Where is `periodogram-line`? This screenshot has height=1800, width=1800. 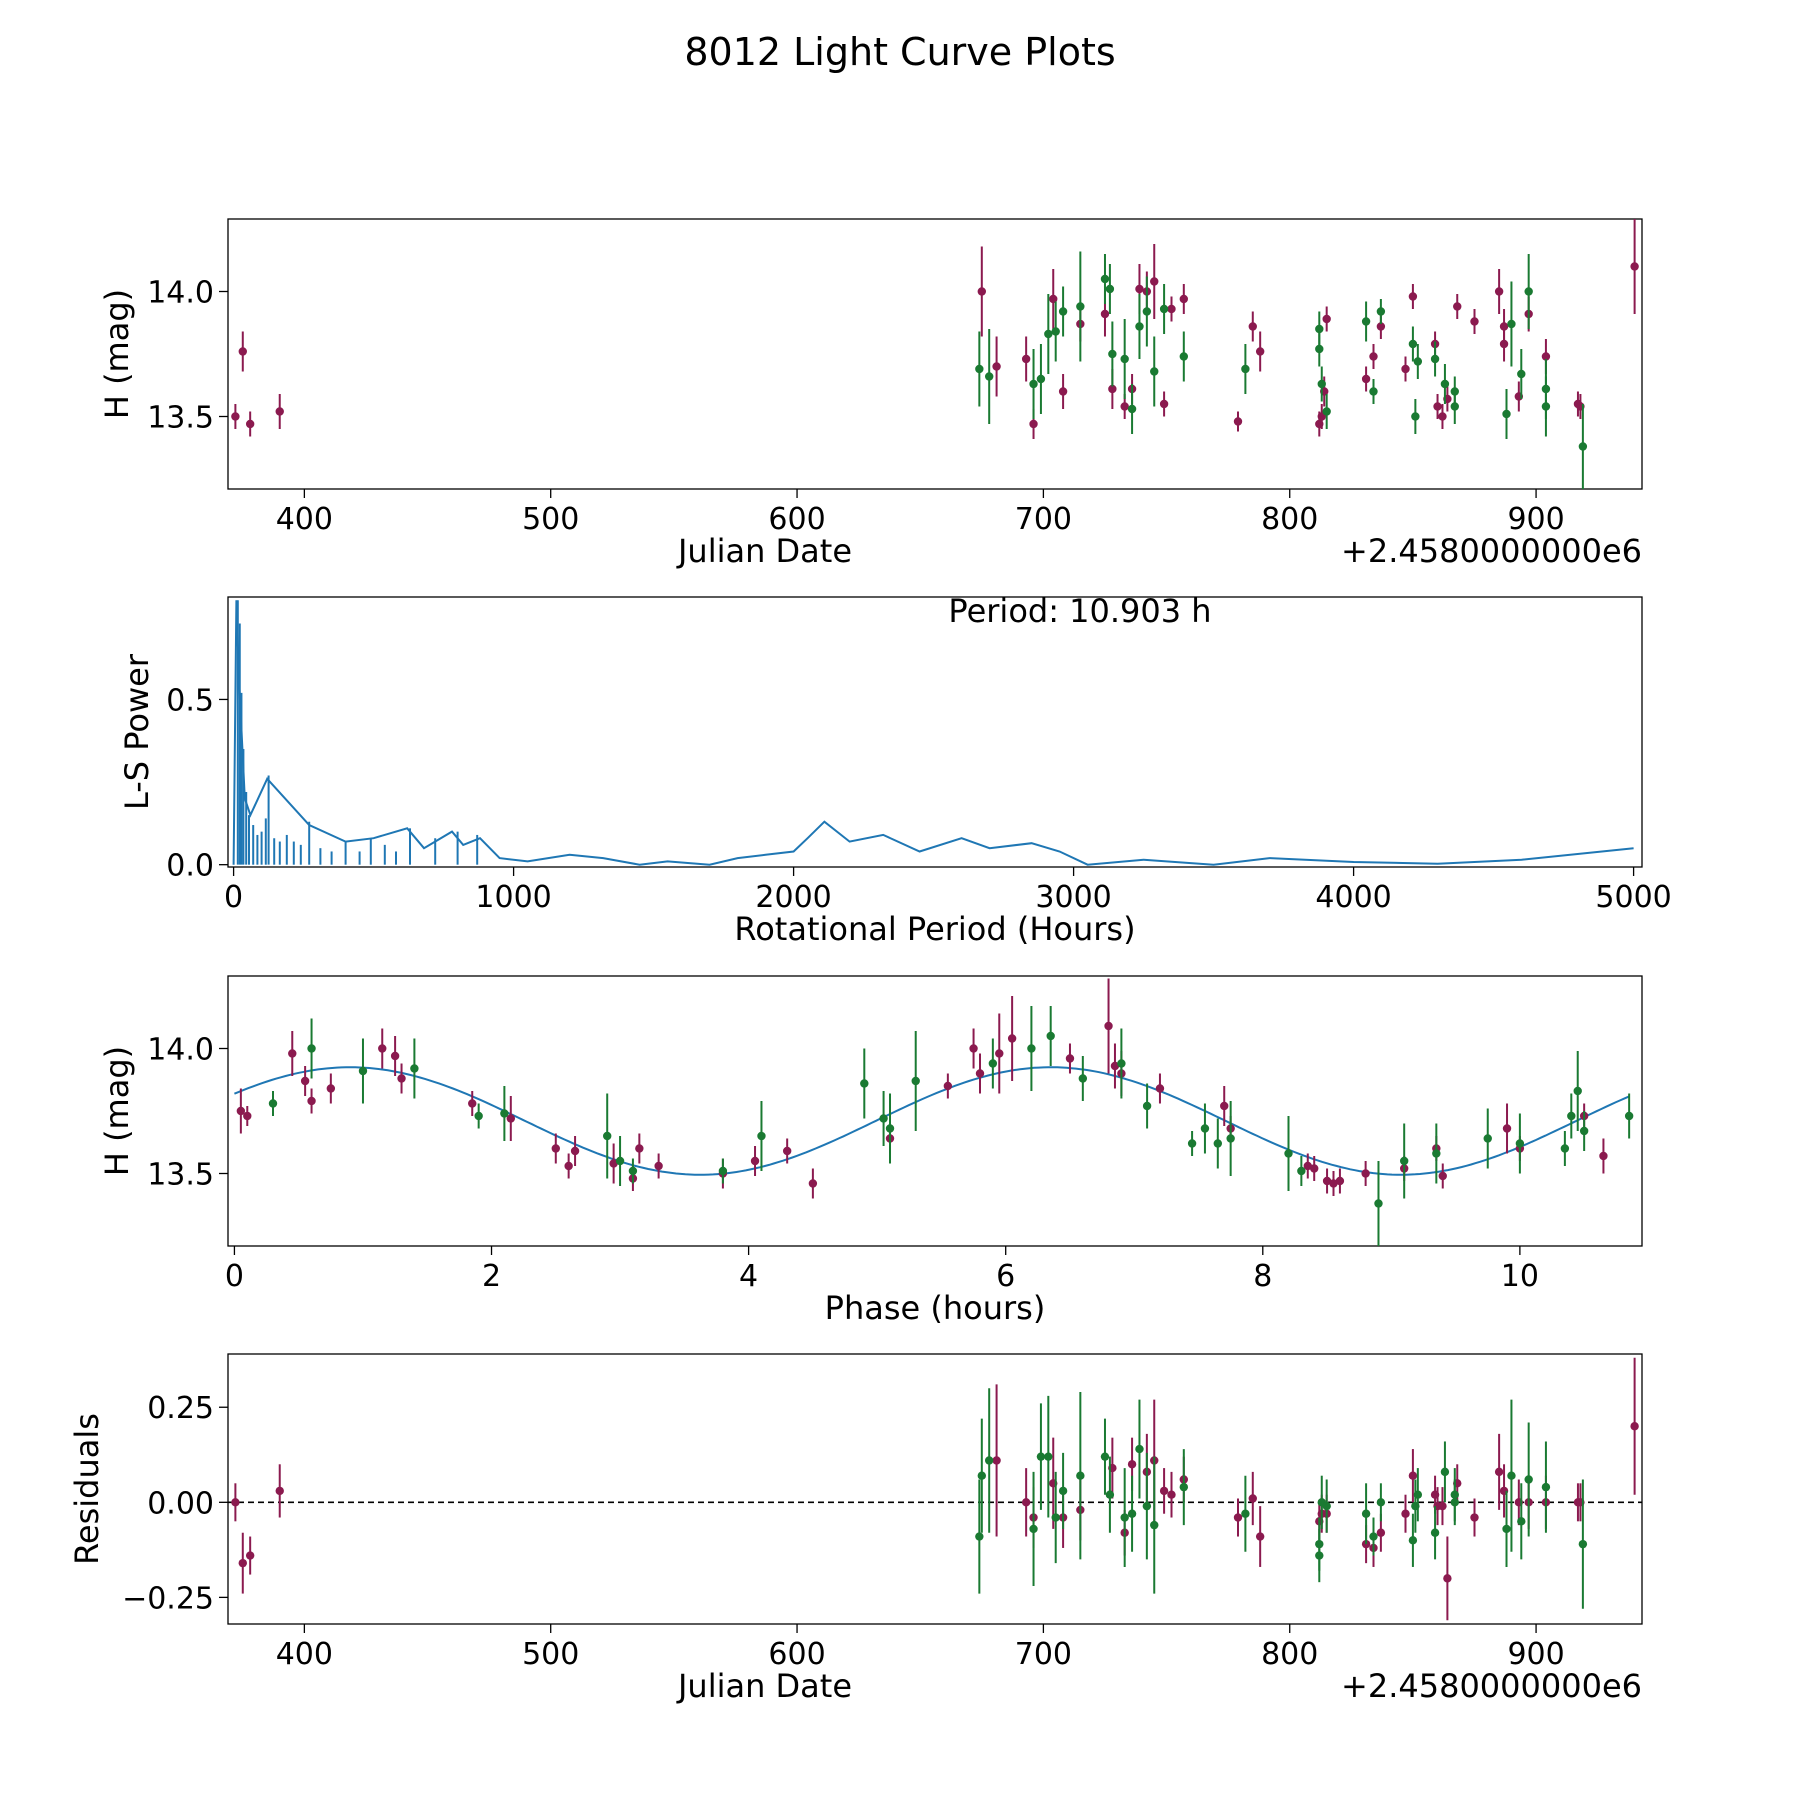
periodogram-line is located at coordinates (933, 733).